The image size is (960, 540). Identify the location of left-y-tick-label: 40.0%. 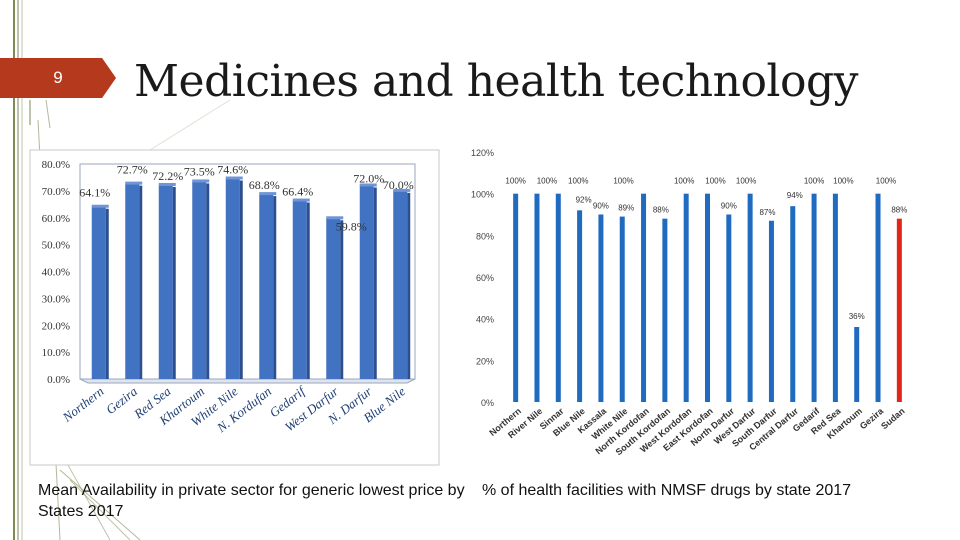
(56, 273).